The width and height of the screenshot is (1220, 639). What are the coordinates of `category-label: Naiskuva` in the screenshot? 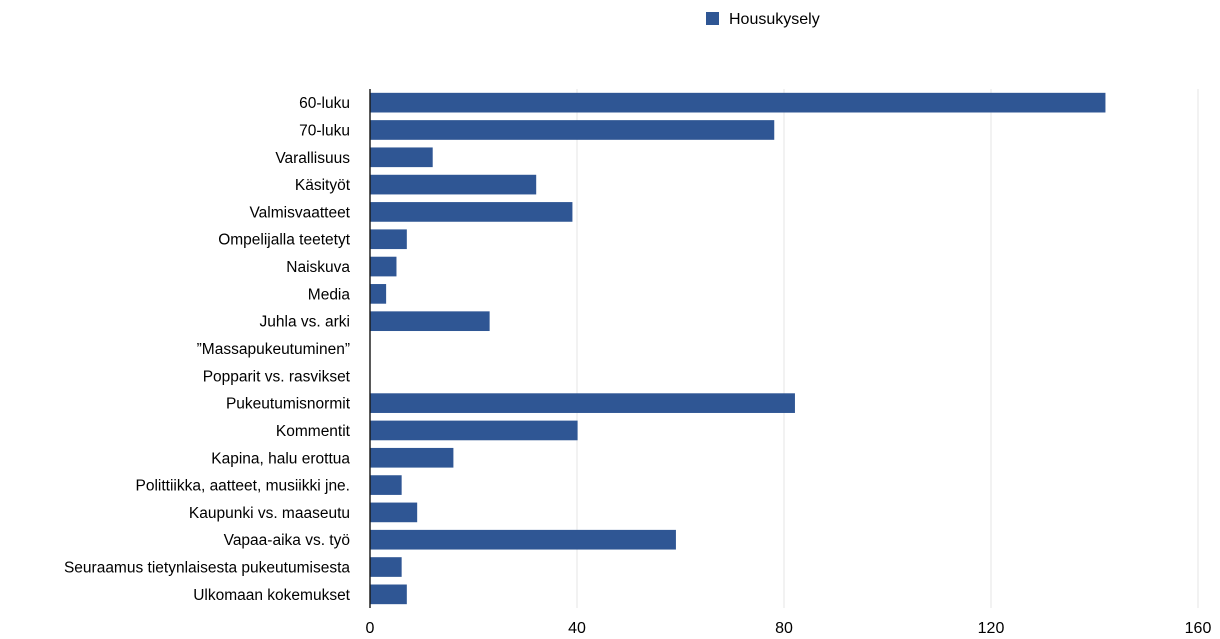 It's located at (318, 267).